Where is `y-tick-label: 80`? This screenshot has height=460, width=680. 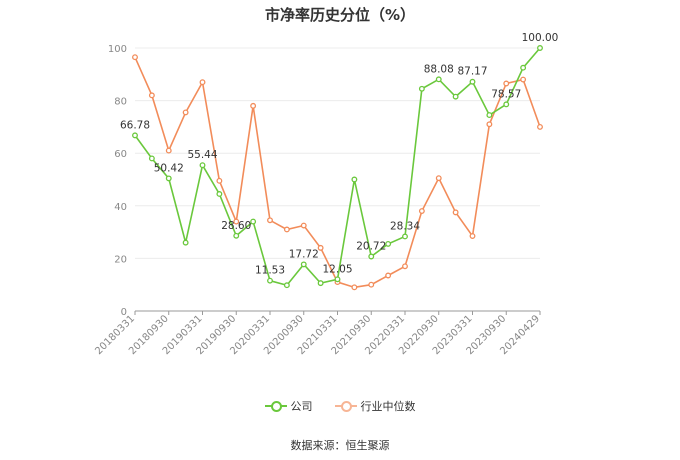 y-tick-label: 80 is located at coordinates (120, 102).